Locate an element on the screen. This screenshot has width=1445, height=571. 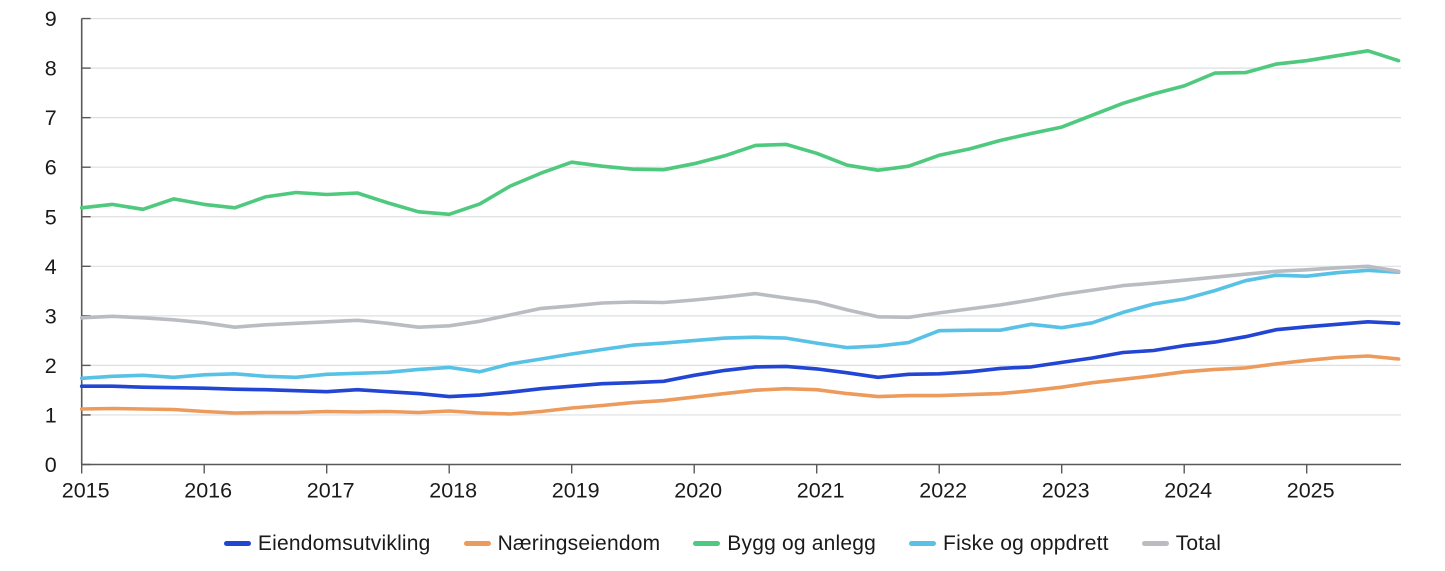
x-axis-label: 2020 is located at coordinates (698, 491).